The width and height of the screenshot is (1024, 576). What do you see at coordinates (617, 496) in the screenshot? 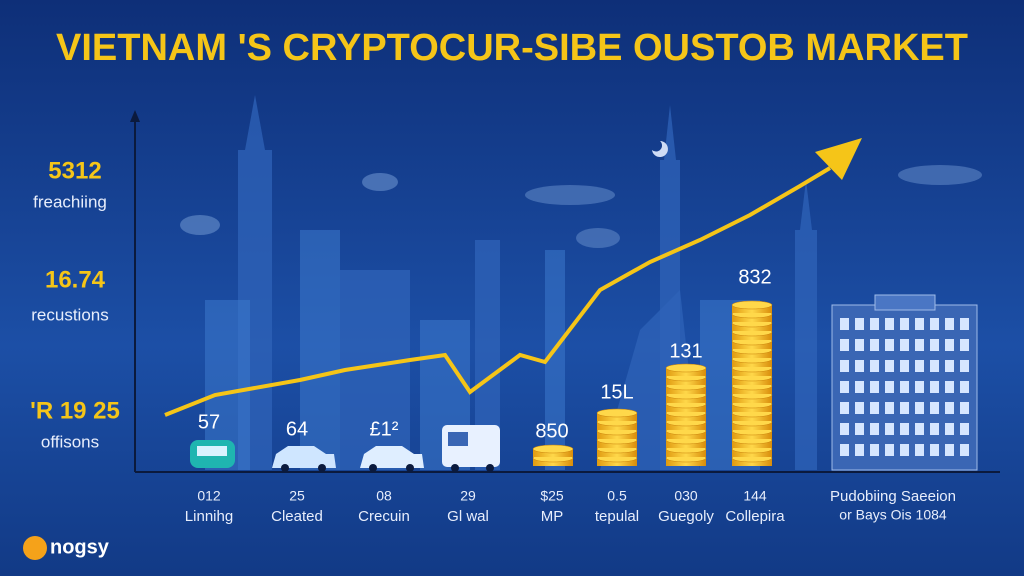
I see `item-number: 0.5` at bounding box center [617, 496].